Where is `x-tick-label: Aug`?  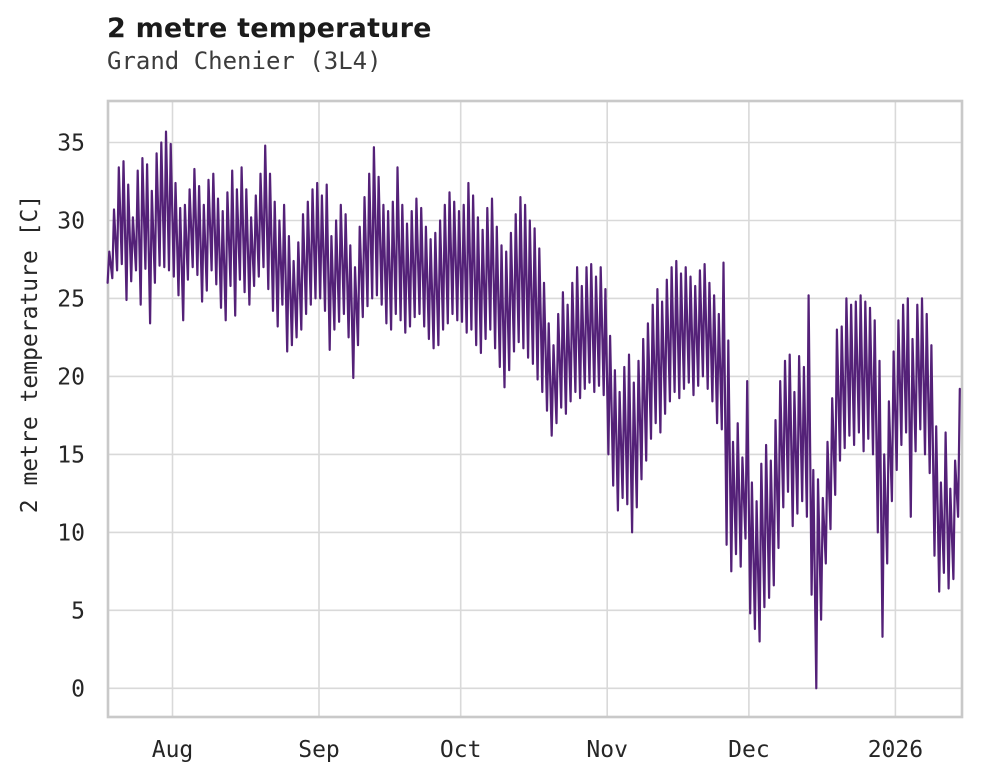 x-tick-label: Aug is located at coordinates (173, 750).